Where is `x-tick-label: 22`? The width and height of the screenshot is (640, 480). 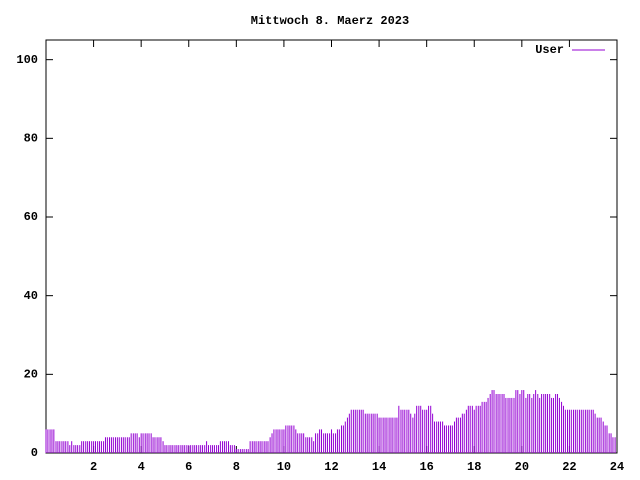
x-tick-label: 22 is located at coordinates (569, 467).